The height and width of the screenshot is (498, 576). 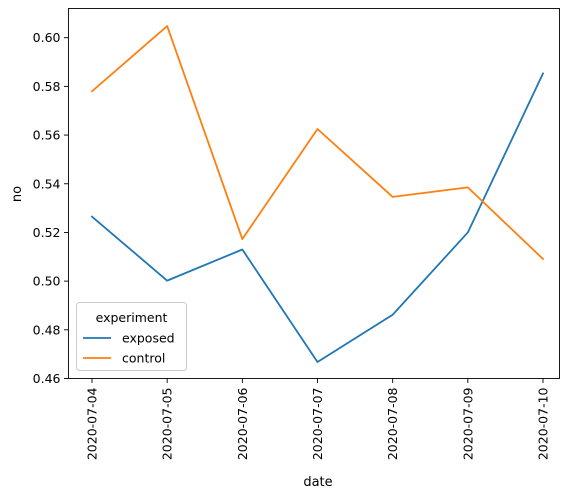 I want to click on y-axis-label: no, so click(x=17, y=194).